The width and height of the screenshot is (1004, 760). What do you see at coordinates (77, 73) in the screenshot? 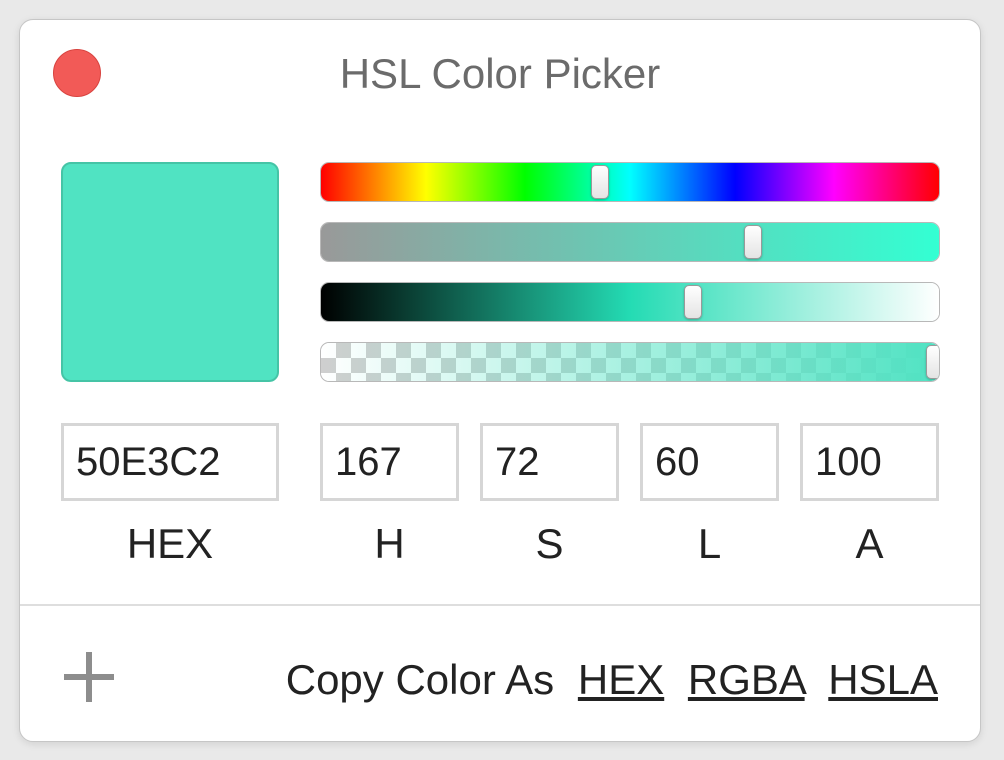
I see `close-button` at bounding box center [77, 73].